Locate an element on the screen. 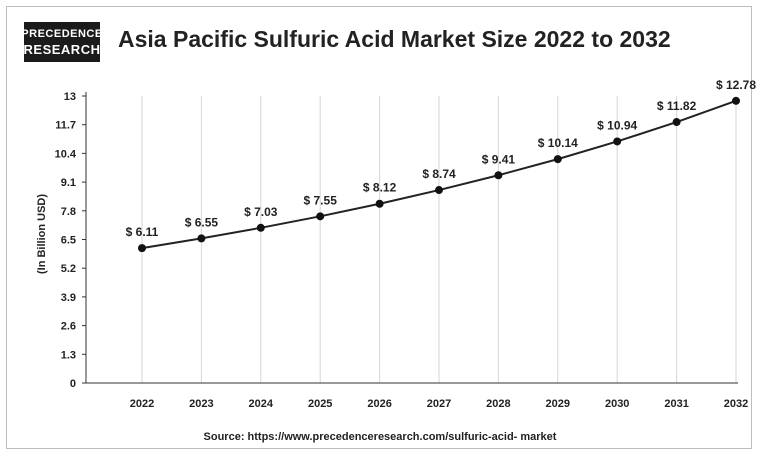 The image size is (760, 455). x-tick-label: 2022 is located at coordinates (142, 404).